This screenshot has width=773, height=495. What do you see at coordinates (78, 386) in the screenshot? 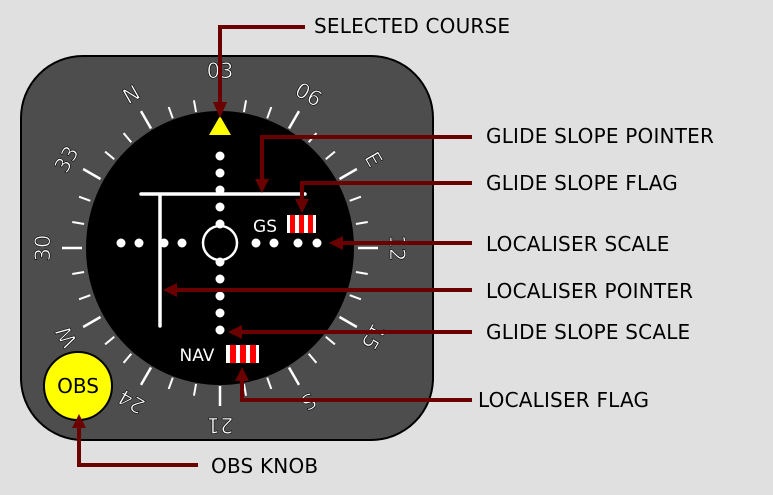
I see `obs-knob-label: OBS` at bounding box center [78, 386].